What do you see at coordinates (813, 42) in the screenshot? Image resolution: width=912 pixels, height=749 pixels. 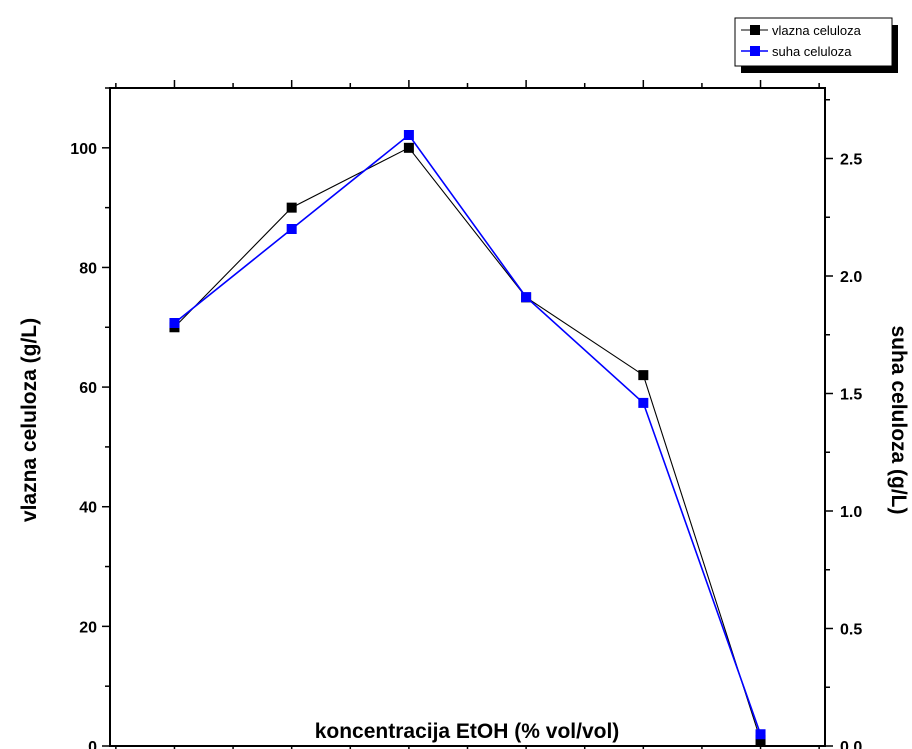 I see `legend-box` at bounding box center [813, 42].